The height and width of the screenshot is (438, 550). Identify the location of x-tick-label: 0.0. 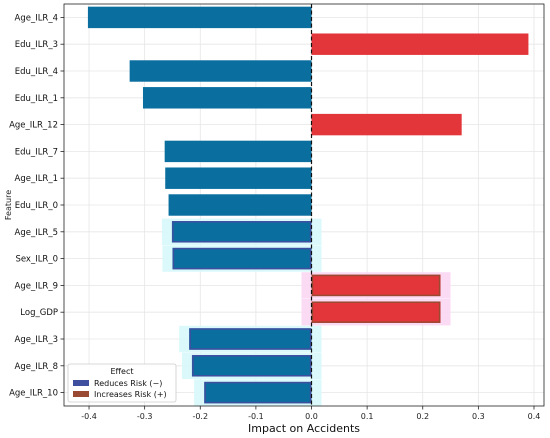
(311, 416).